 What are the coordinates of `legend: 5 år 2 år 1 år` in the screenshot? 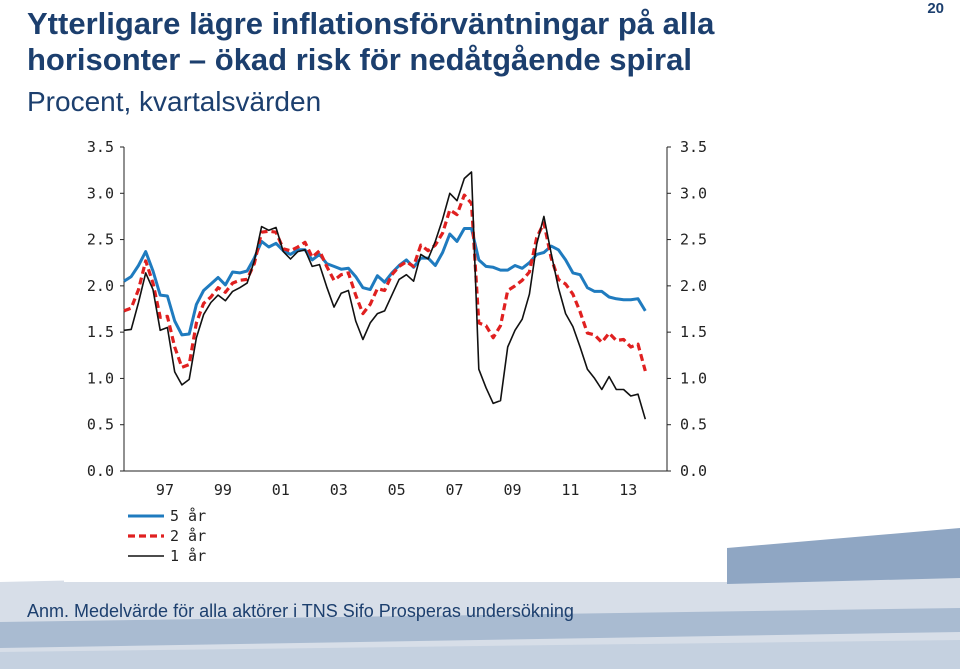 It's located at (167, 536).